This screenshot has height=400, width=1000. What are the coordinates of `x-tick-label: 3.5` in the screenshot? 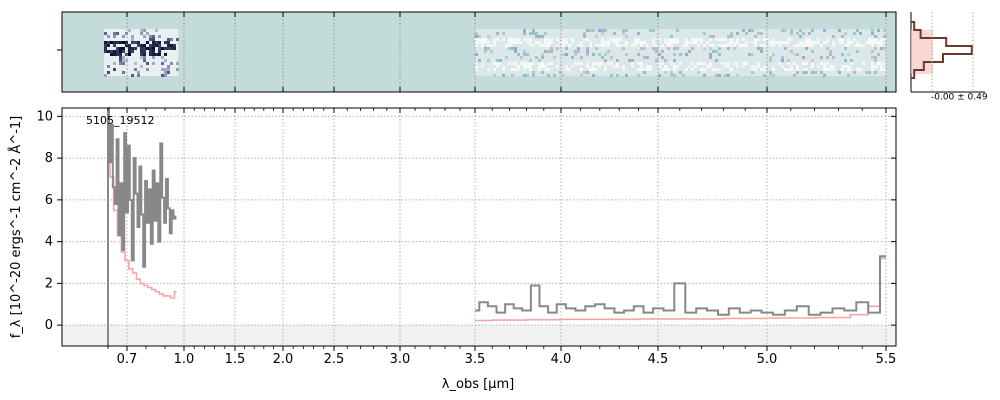 It's located at (475, 359).